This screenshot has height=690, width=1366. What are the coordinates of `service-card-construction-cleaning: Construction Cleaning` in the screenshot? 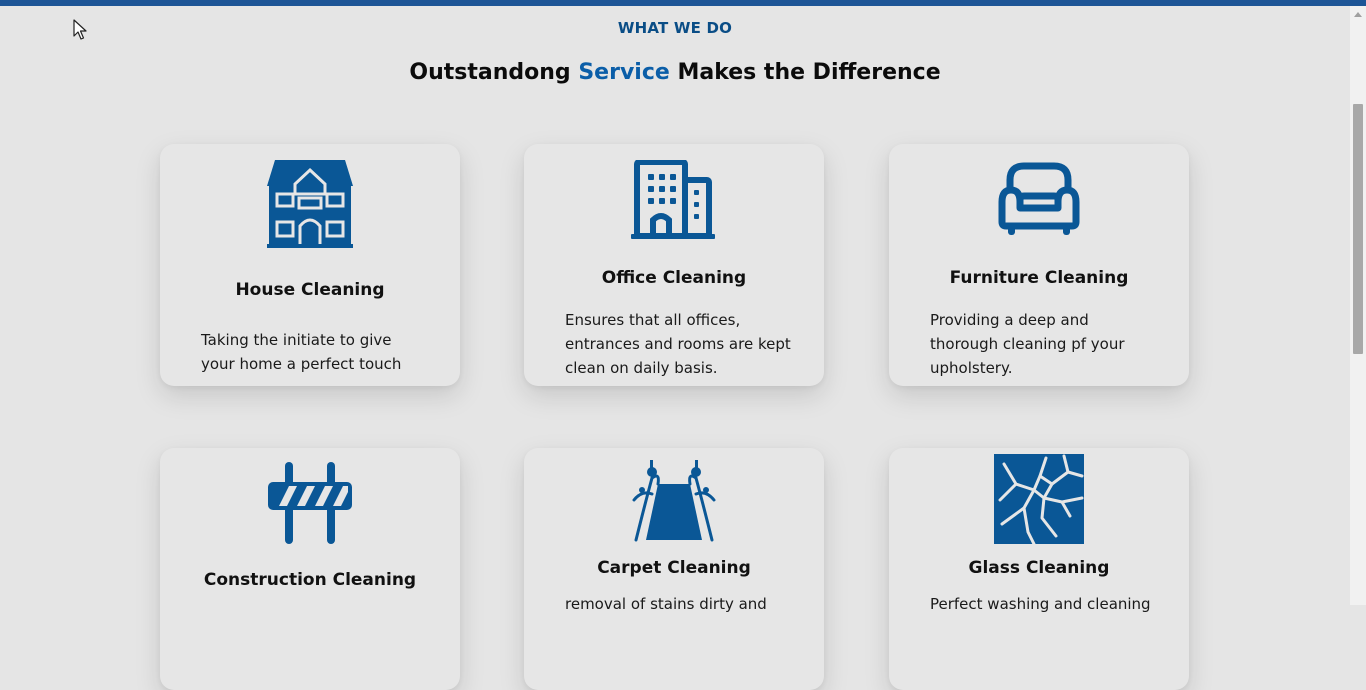 It's located at (310, 569).